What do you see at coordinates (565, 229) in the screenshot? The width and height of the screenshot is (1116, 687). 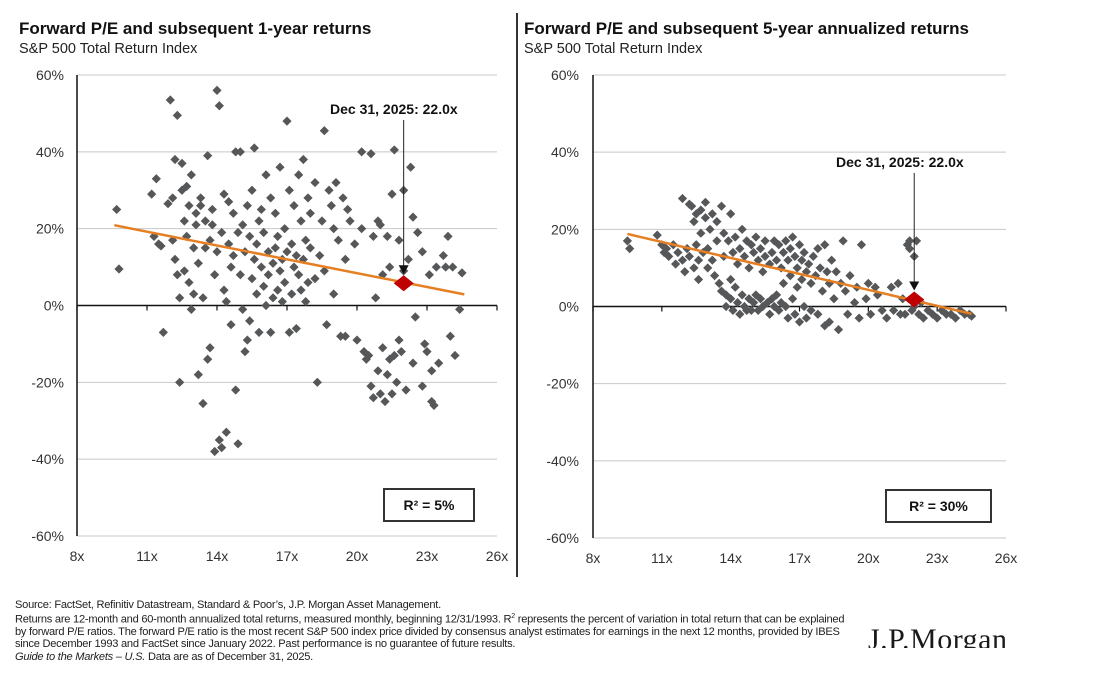 I see `right-y-tick-label: 20%` at bounding box center [565, 229].